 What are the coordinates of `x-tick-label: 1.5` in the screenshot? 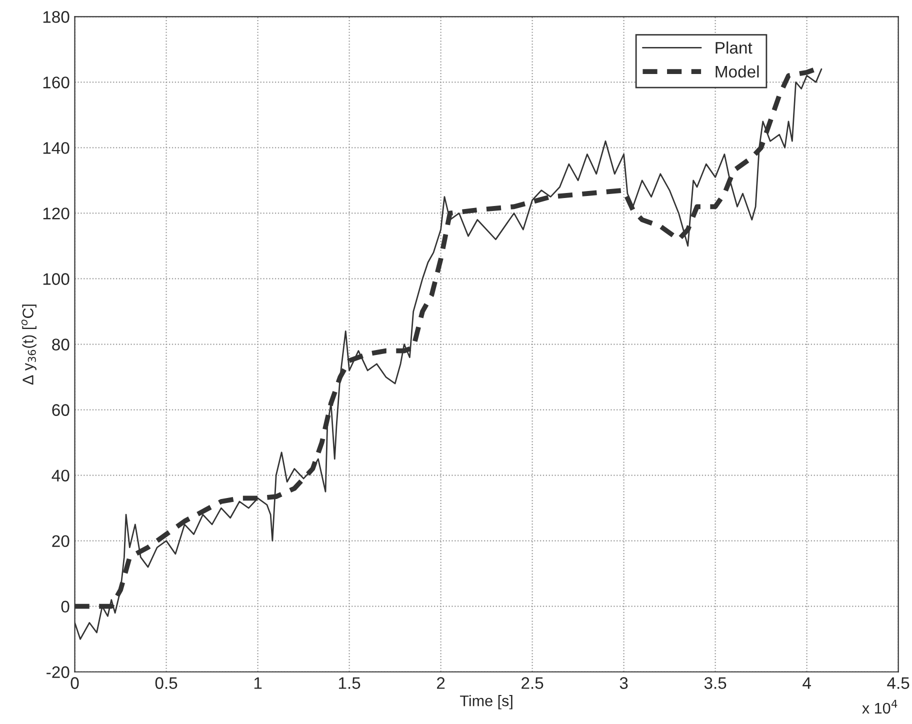 It's located at (349, 683).